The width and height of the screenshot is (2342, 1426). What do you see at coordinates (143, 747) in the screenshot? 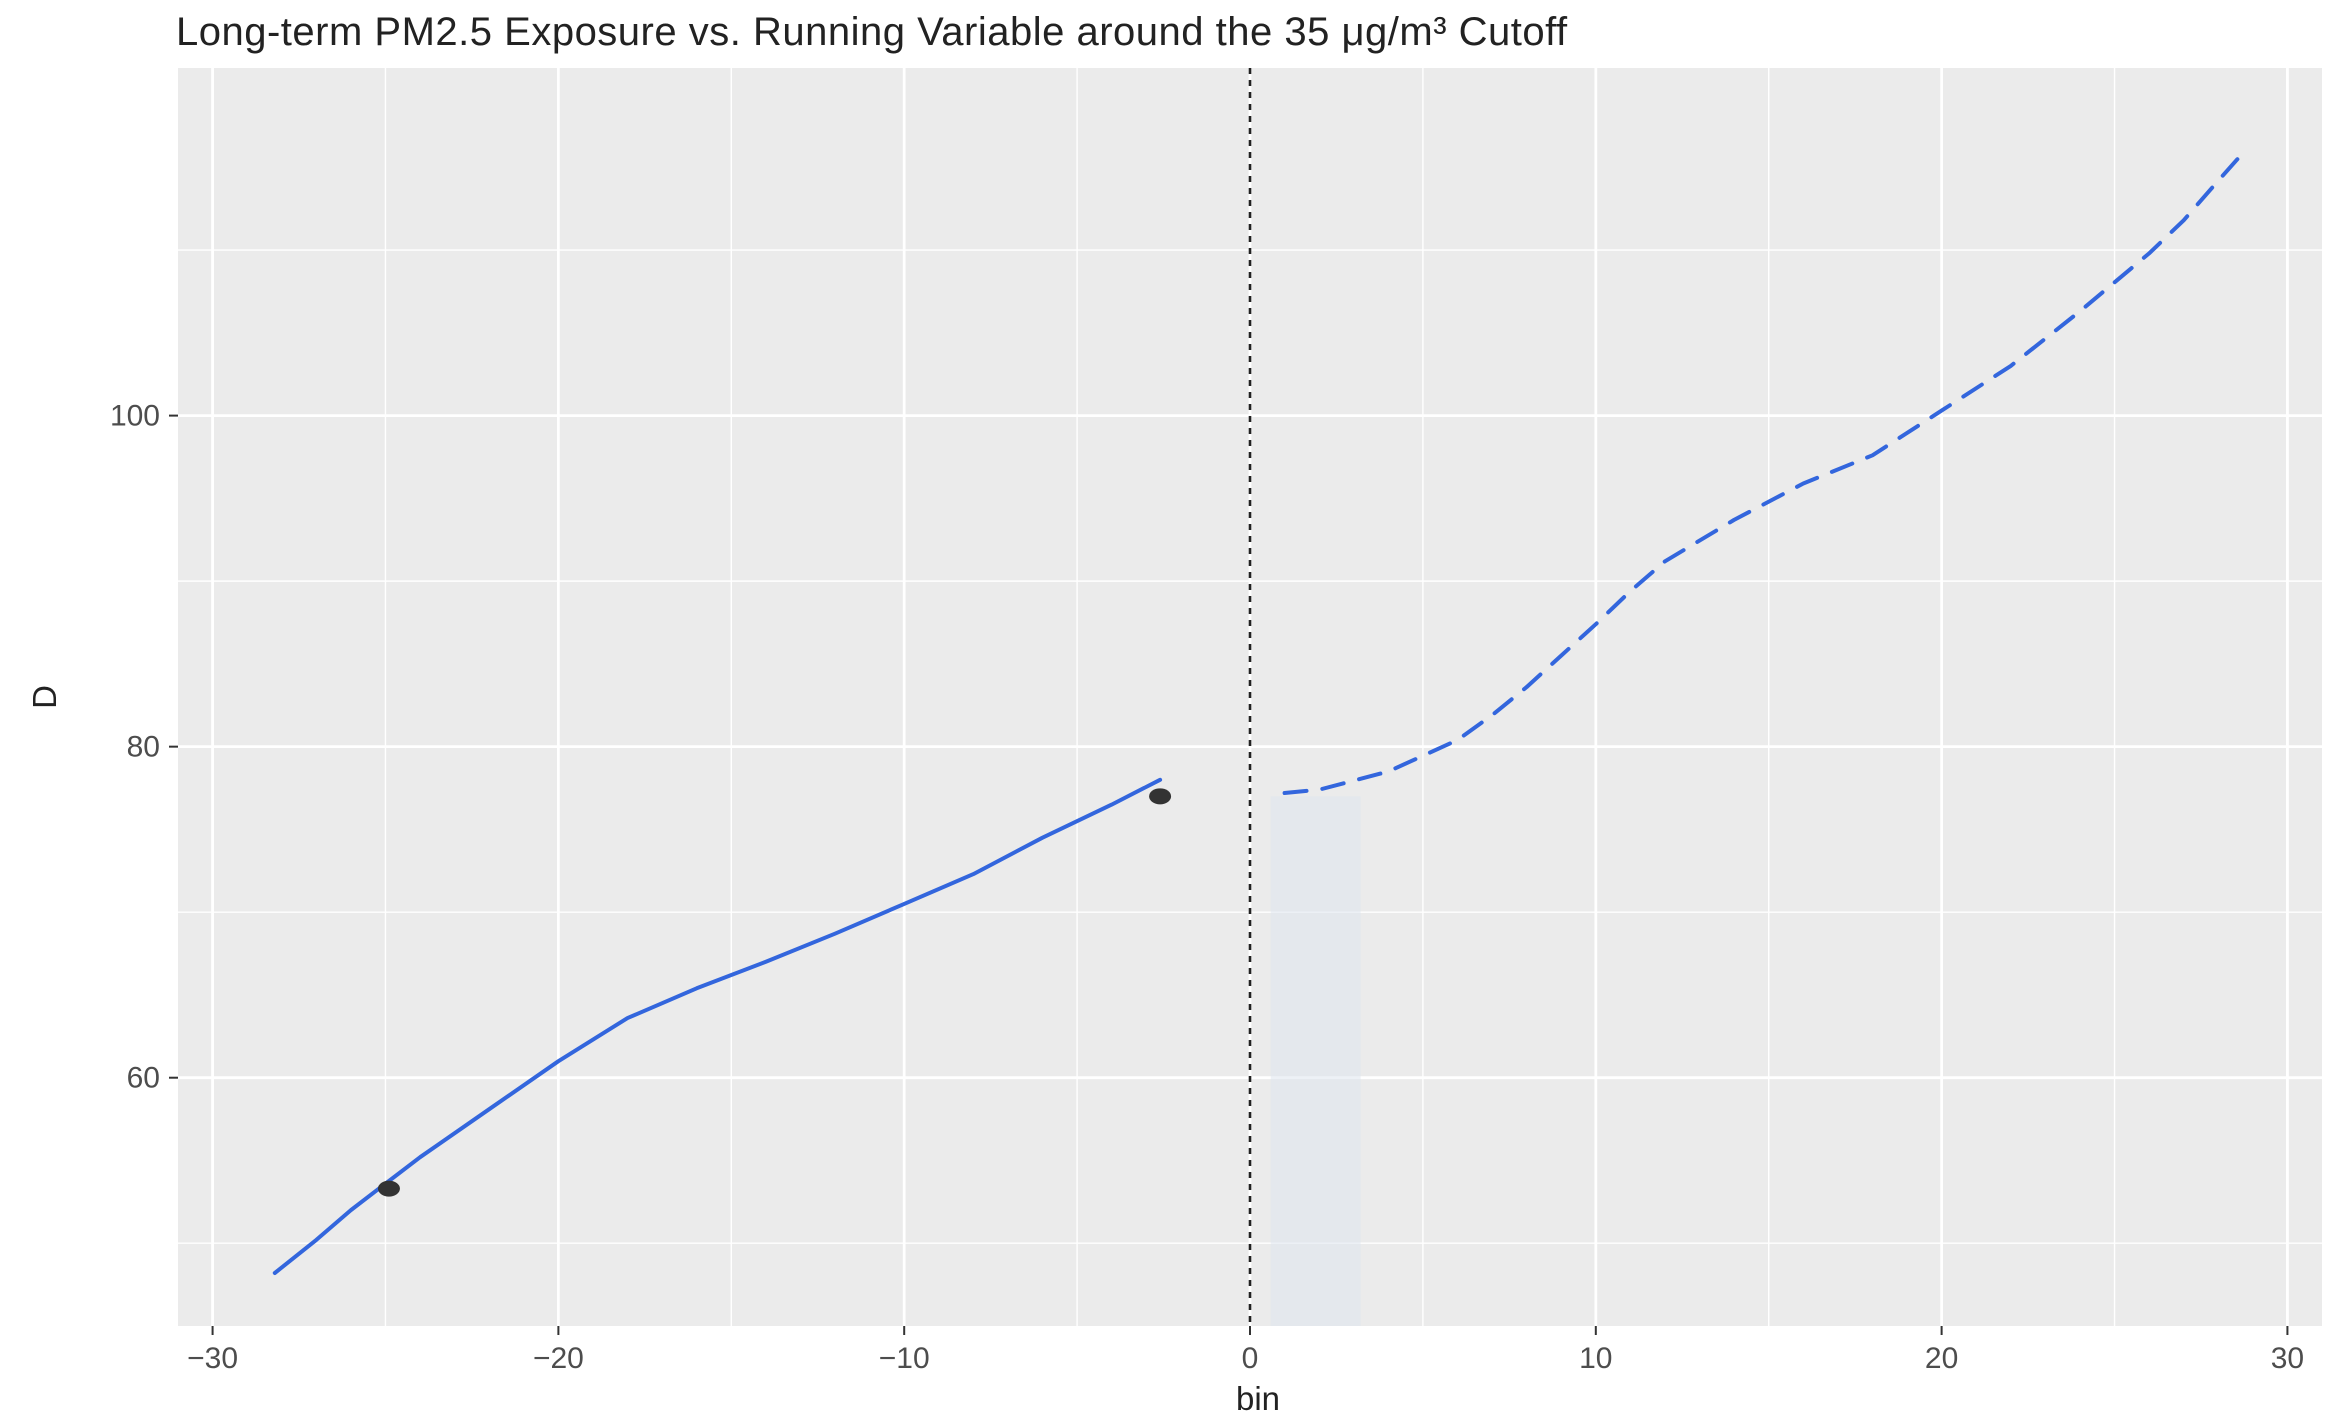
I see `y-tick-label: 80` at bounding box center [143, 747].